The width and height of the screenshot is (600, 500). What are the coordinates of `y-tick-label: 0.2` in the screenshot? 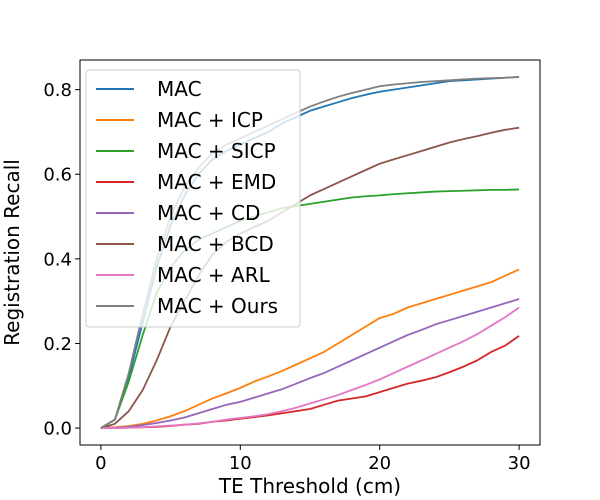 It's located at (57, 344).